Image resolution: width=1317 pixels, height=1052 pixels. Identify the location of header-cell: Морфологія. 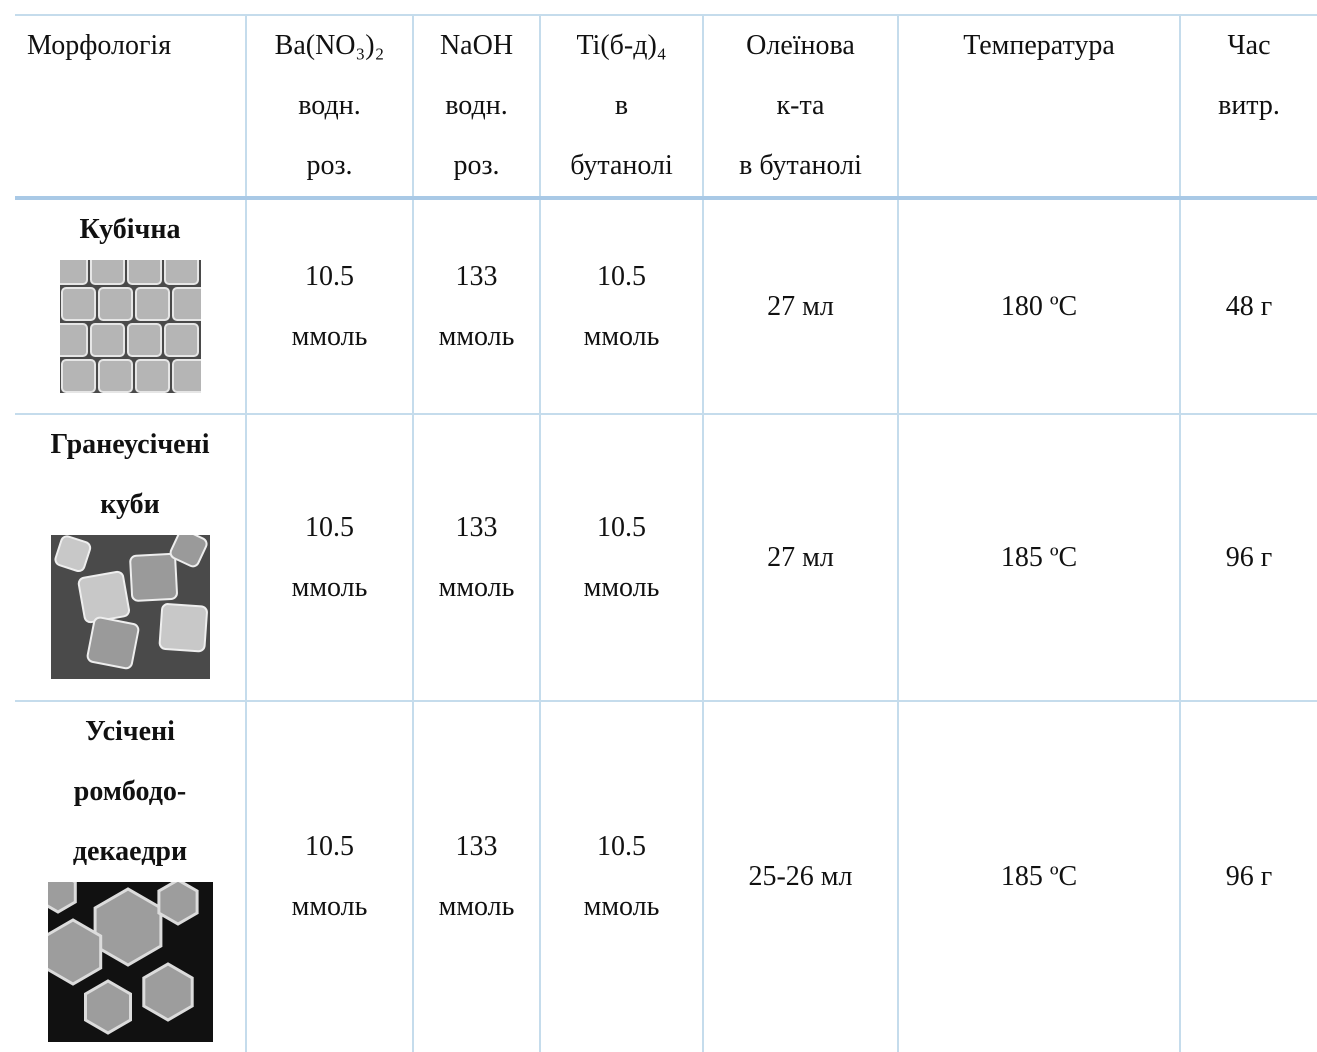
(131, 107).